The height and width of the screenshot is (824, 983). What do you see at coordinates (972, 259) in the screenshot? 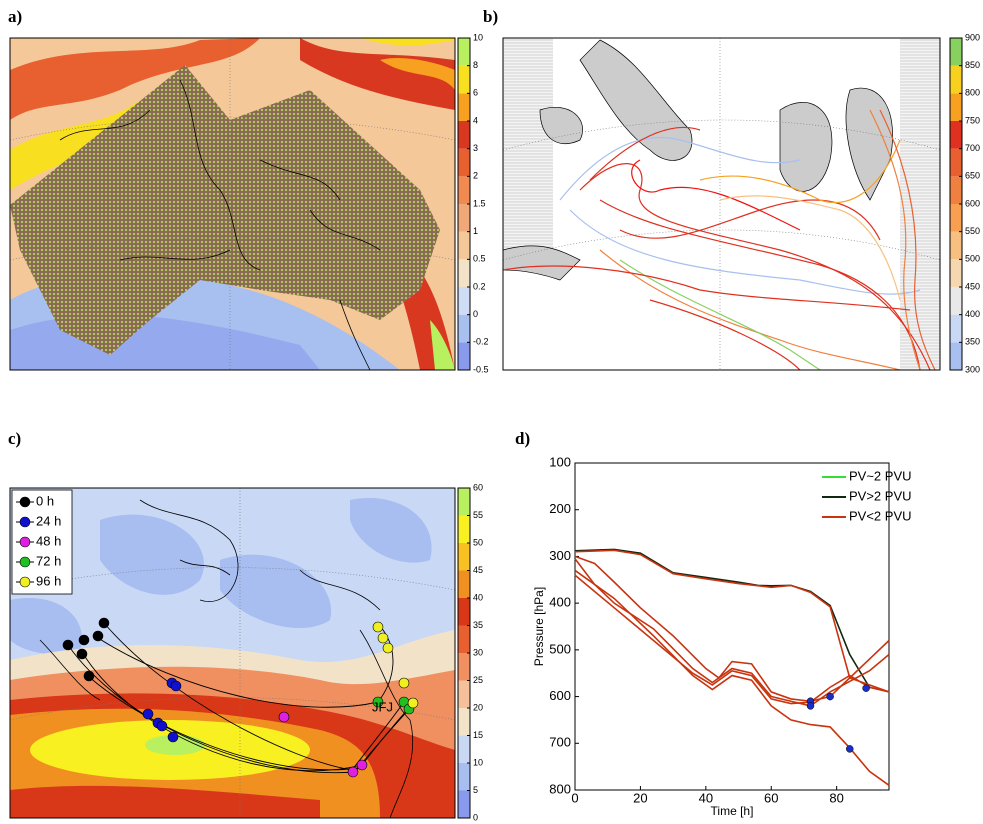
I see `colorbar-tick-label: 500` at bounding box center [972, 259].